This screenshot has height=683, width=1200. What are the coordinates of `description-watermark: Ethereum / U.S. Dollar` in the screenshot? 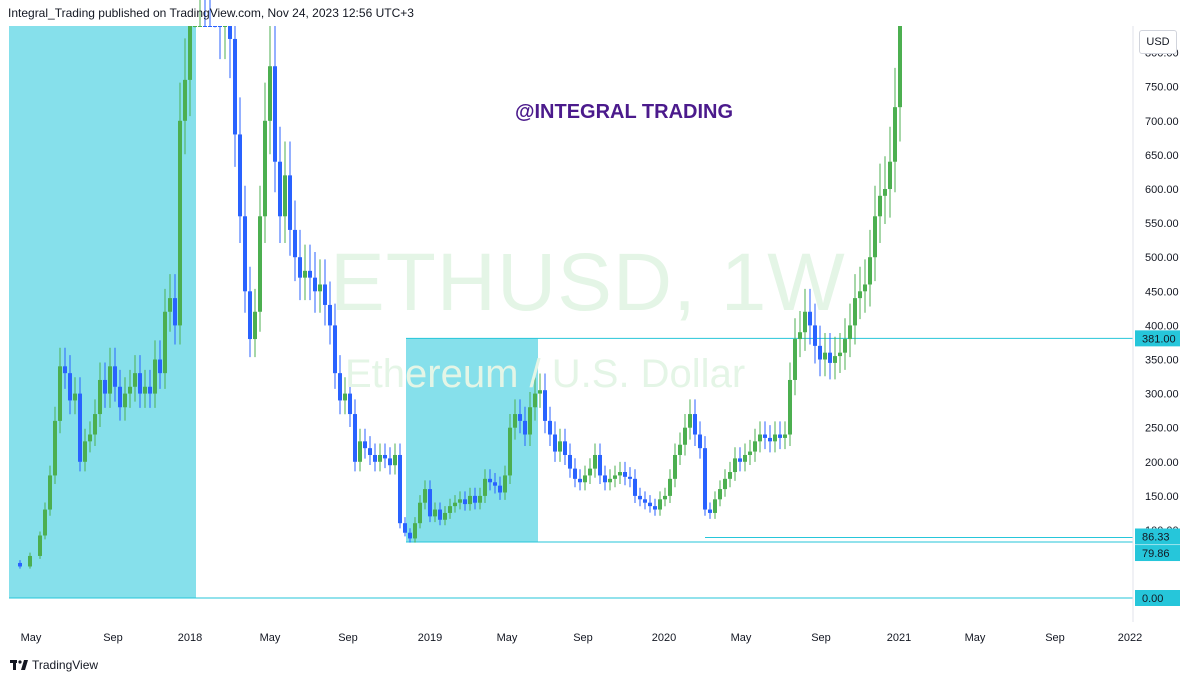 It's located at (545, 374).